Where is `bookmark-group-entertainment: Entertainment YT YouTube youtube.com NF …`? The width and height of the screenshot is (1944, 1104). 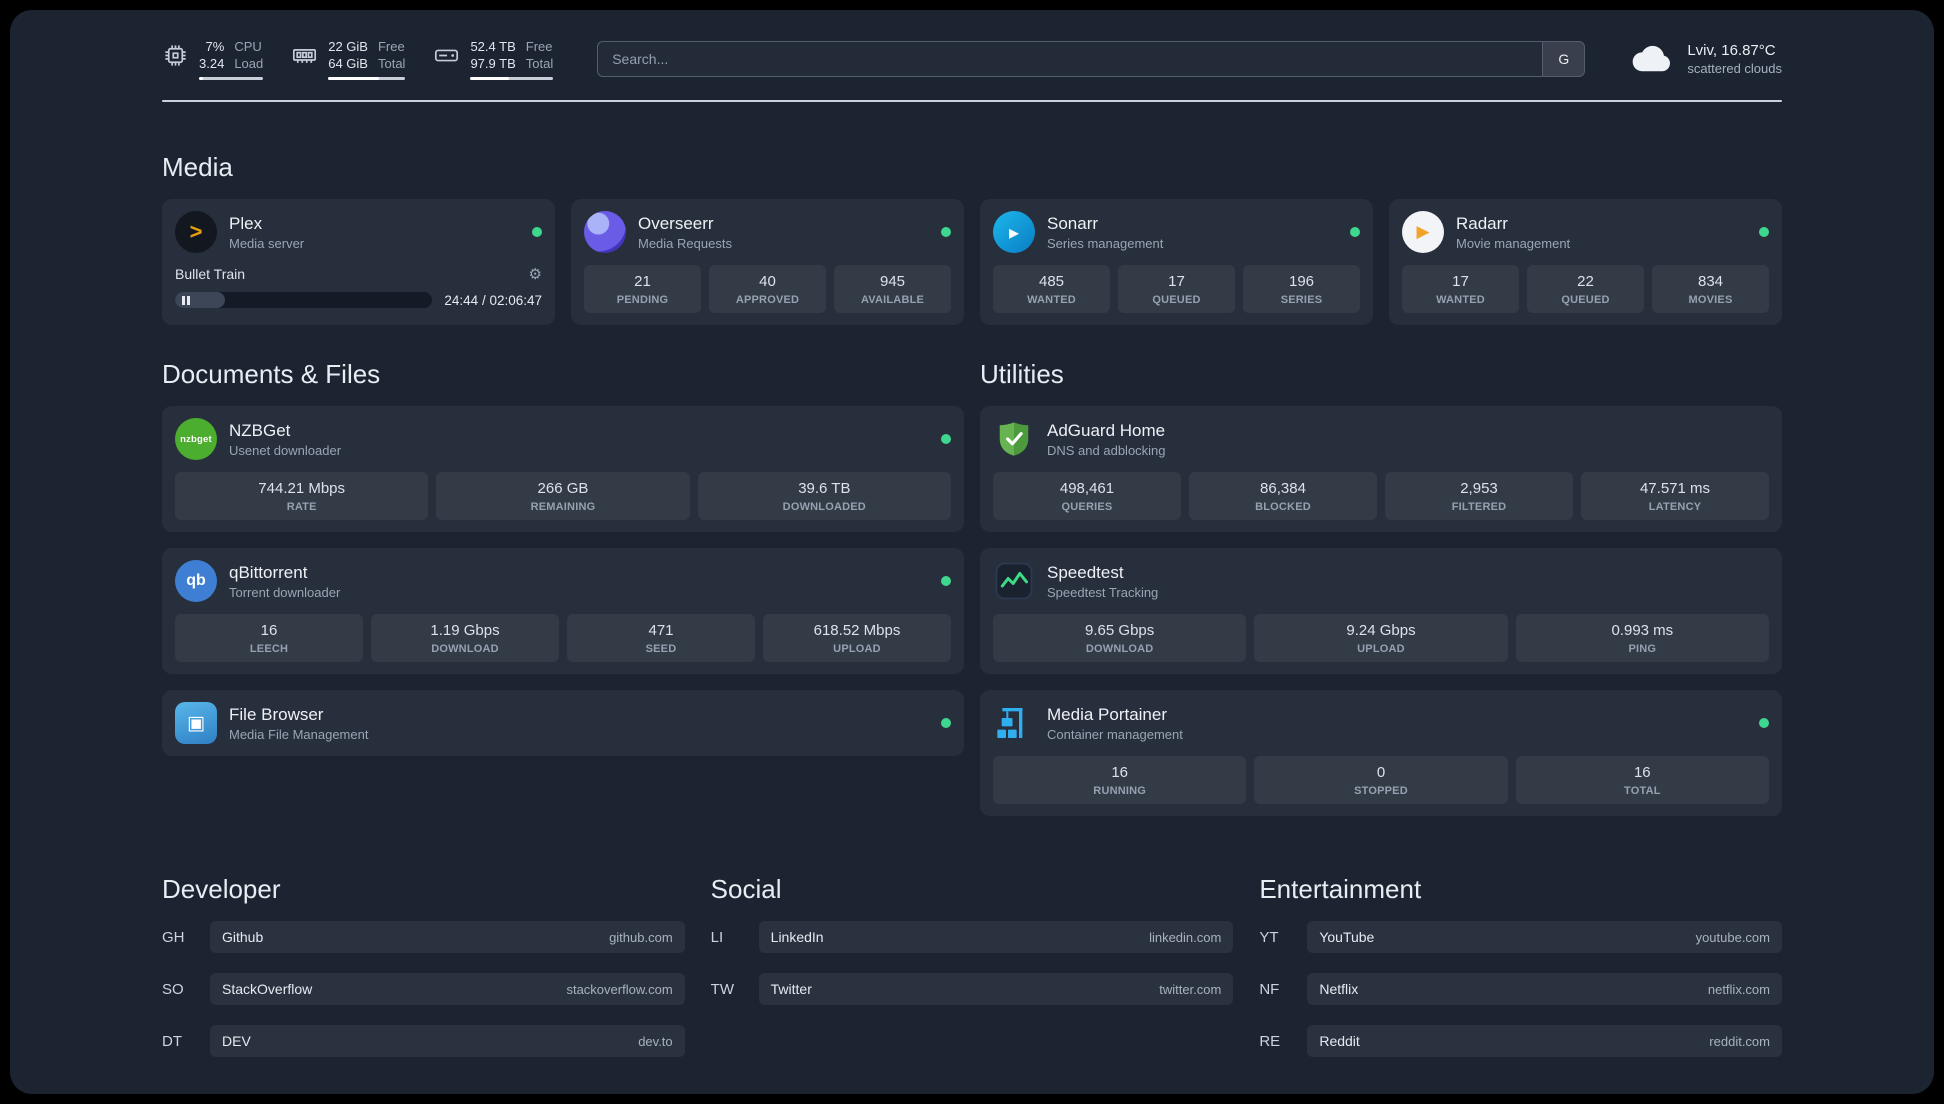 bookmark-group-entertainment: Entertainment YT YouTube youtube.com NF … is located at coordinates (1520, 965).